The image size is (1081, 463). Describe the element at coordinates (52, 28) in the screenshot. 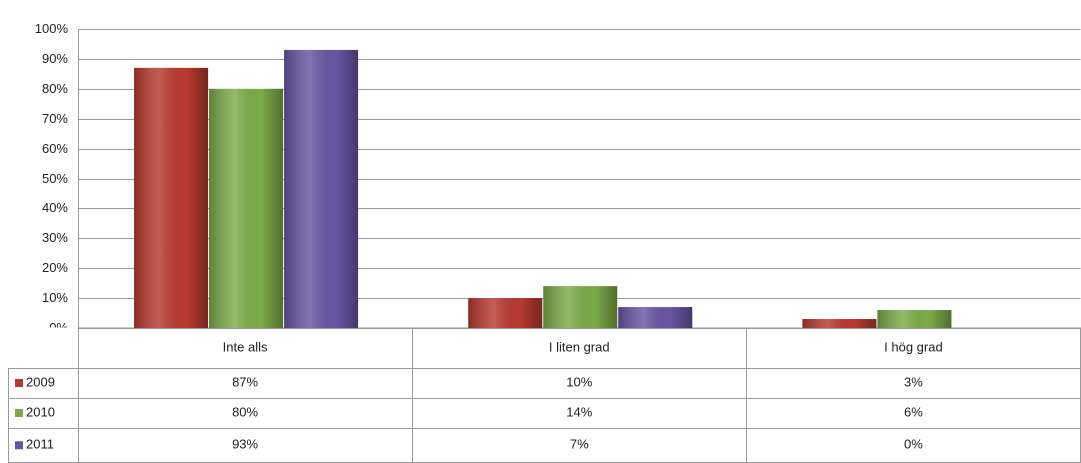

I see `y-tick-label: 100%` at that location.